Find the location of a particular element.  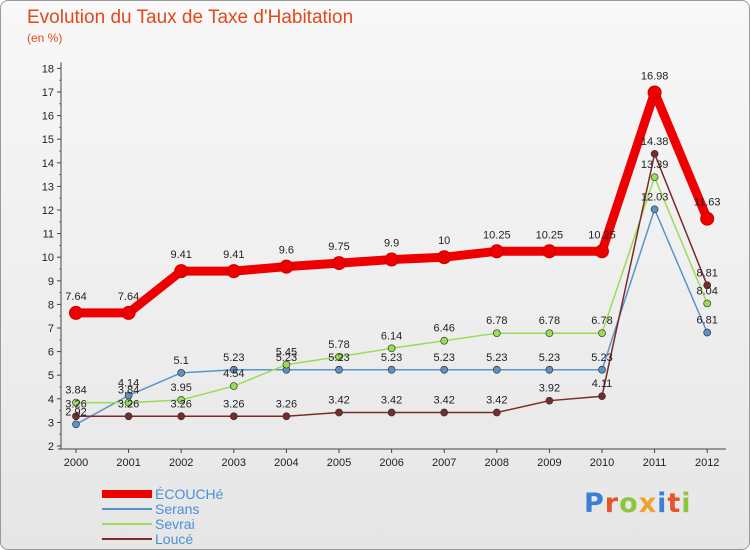

x-tick-label: 2008 is located at coordinates (497, 463).